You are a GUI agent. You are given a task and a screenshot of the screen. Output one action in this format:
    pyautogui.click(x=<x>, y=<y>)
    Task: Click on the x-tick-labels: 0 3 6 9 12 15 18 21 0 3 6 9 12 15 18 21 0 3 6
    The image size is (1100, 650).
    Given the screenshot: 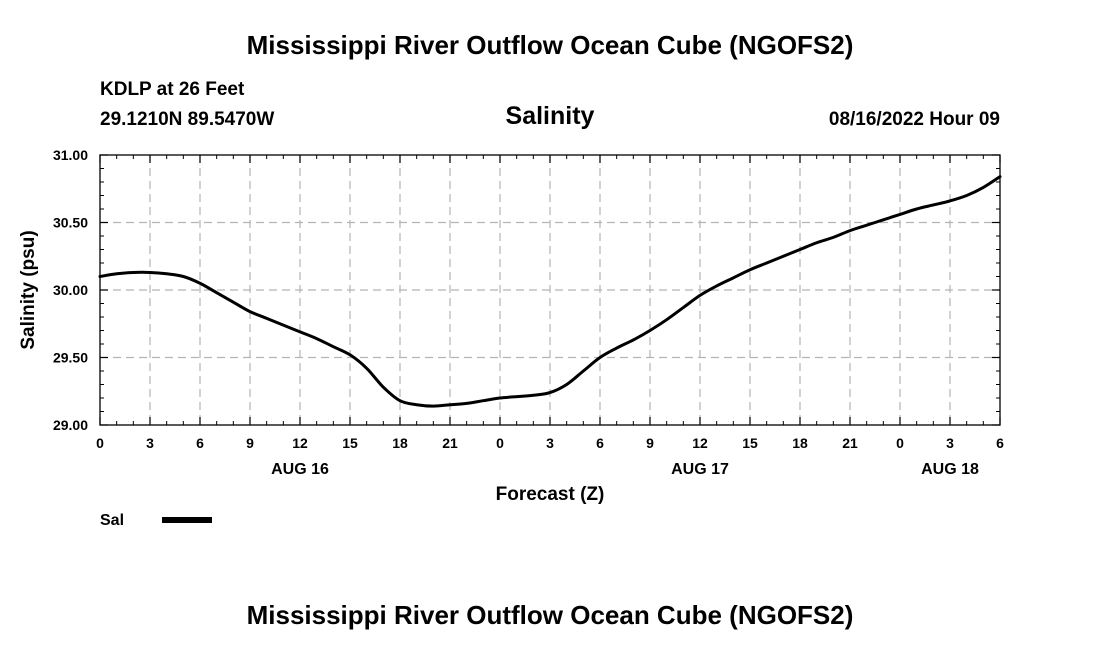 What is the action you would take?
    pyautogui.click(x=550, y=443)
    